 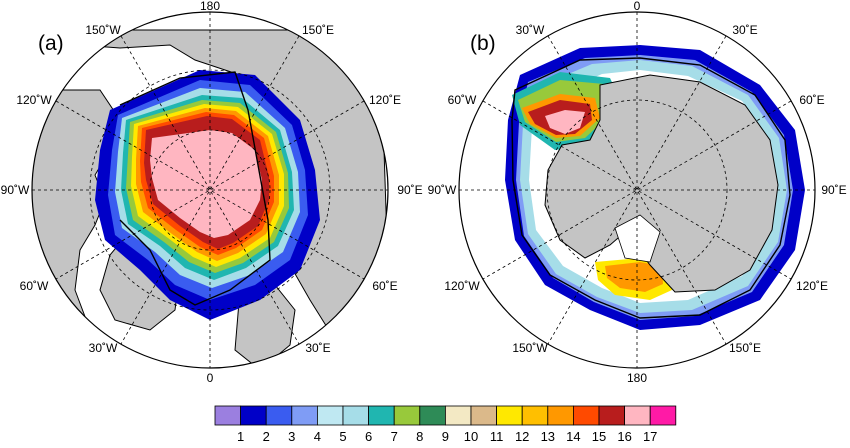 I want to click on colorbar-label: 4, so click(x=317, y=436).